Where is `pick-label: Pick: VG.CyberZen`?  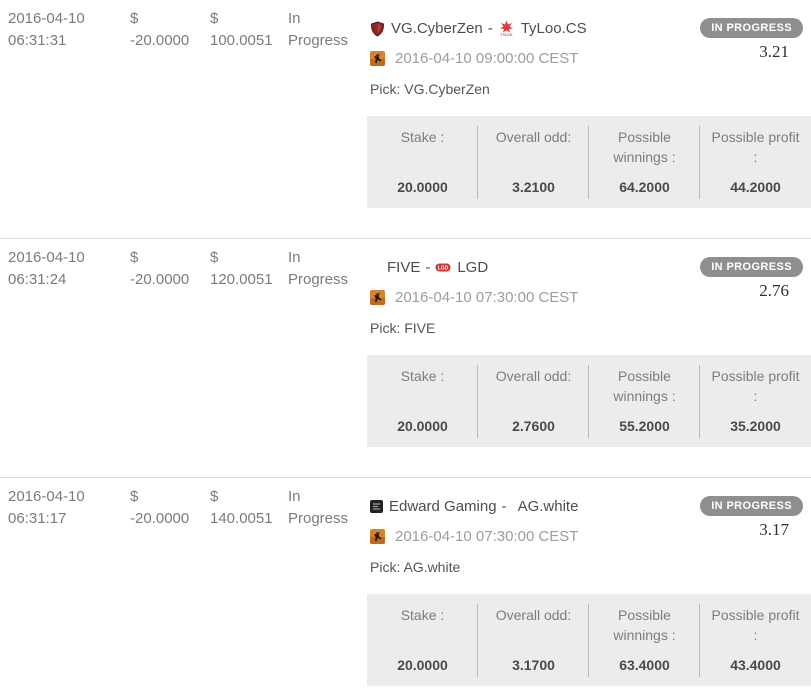
pick-label: Pick: VG.CyberZen is located at coordinates (430, 89).